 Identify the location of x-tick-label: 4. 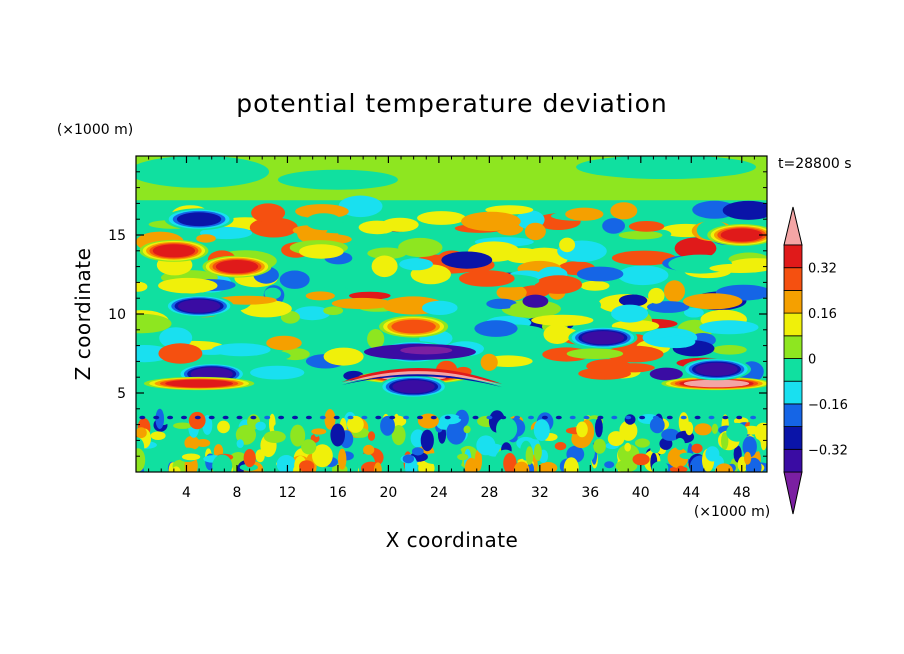
(186, 493).